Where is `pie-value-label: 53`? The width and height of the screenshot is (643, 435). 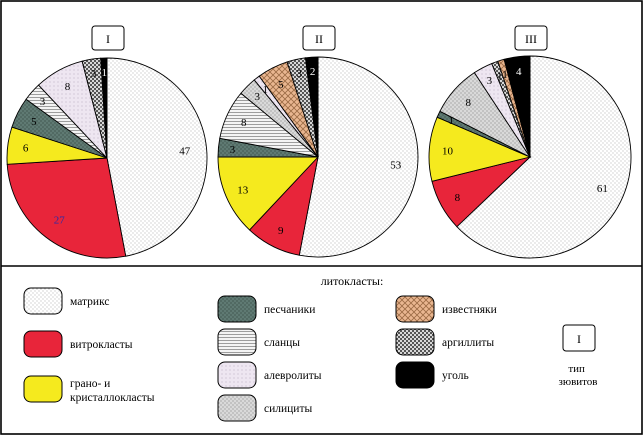 pie-value-label: 53 is located at coordinates (396, 165).